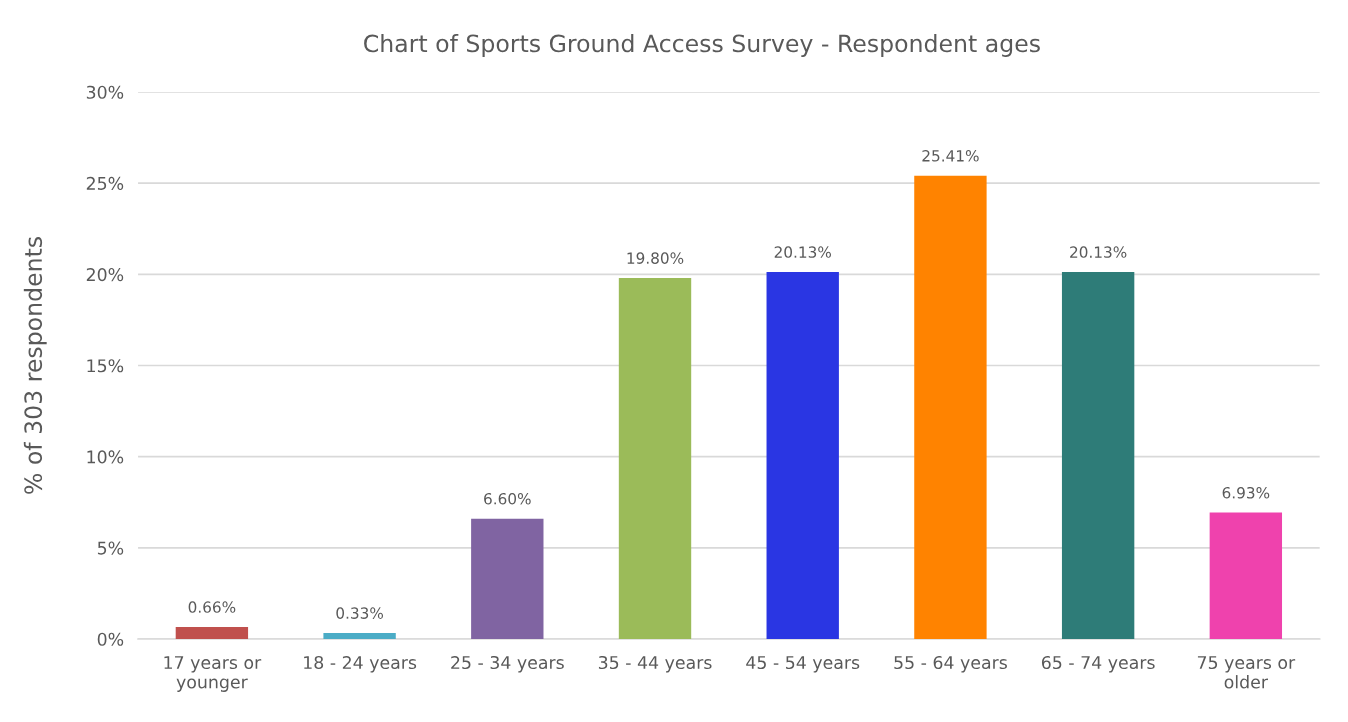 The width and height of the screenshot is (1348, 722). What do you see at coordinates (105, 275) in the screenshot?
I see `y-tick-label: 20%` at bounding box center [105, 275].